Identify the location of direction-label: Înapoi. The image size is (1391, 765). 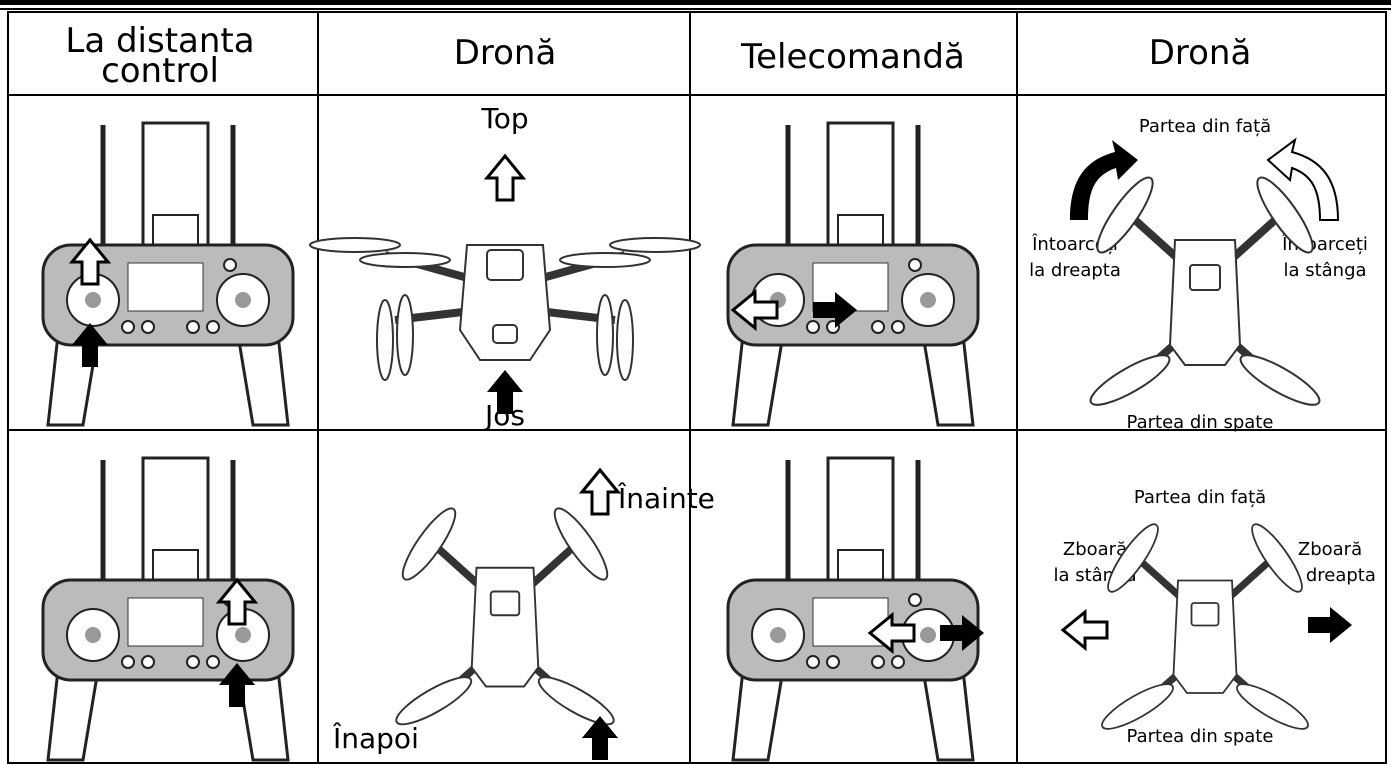
(375, 738).